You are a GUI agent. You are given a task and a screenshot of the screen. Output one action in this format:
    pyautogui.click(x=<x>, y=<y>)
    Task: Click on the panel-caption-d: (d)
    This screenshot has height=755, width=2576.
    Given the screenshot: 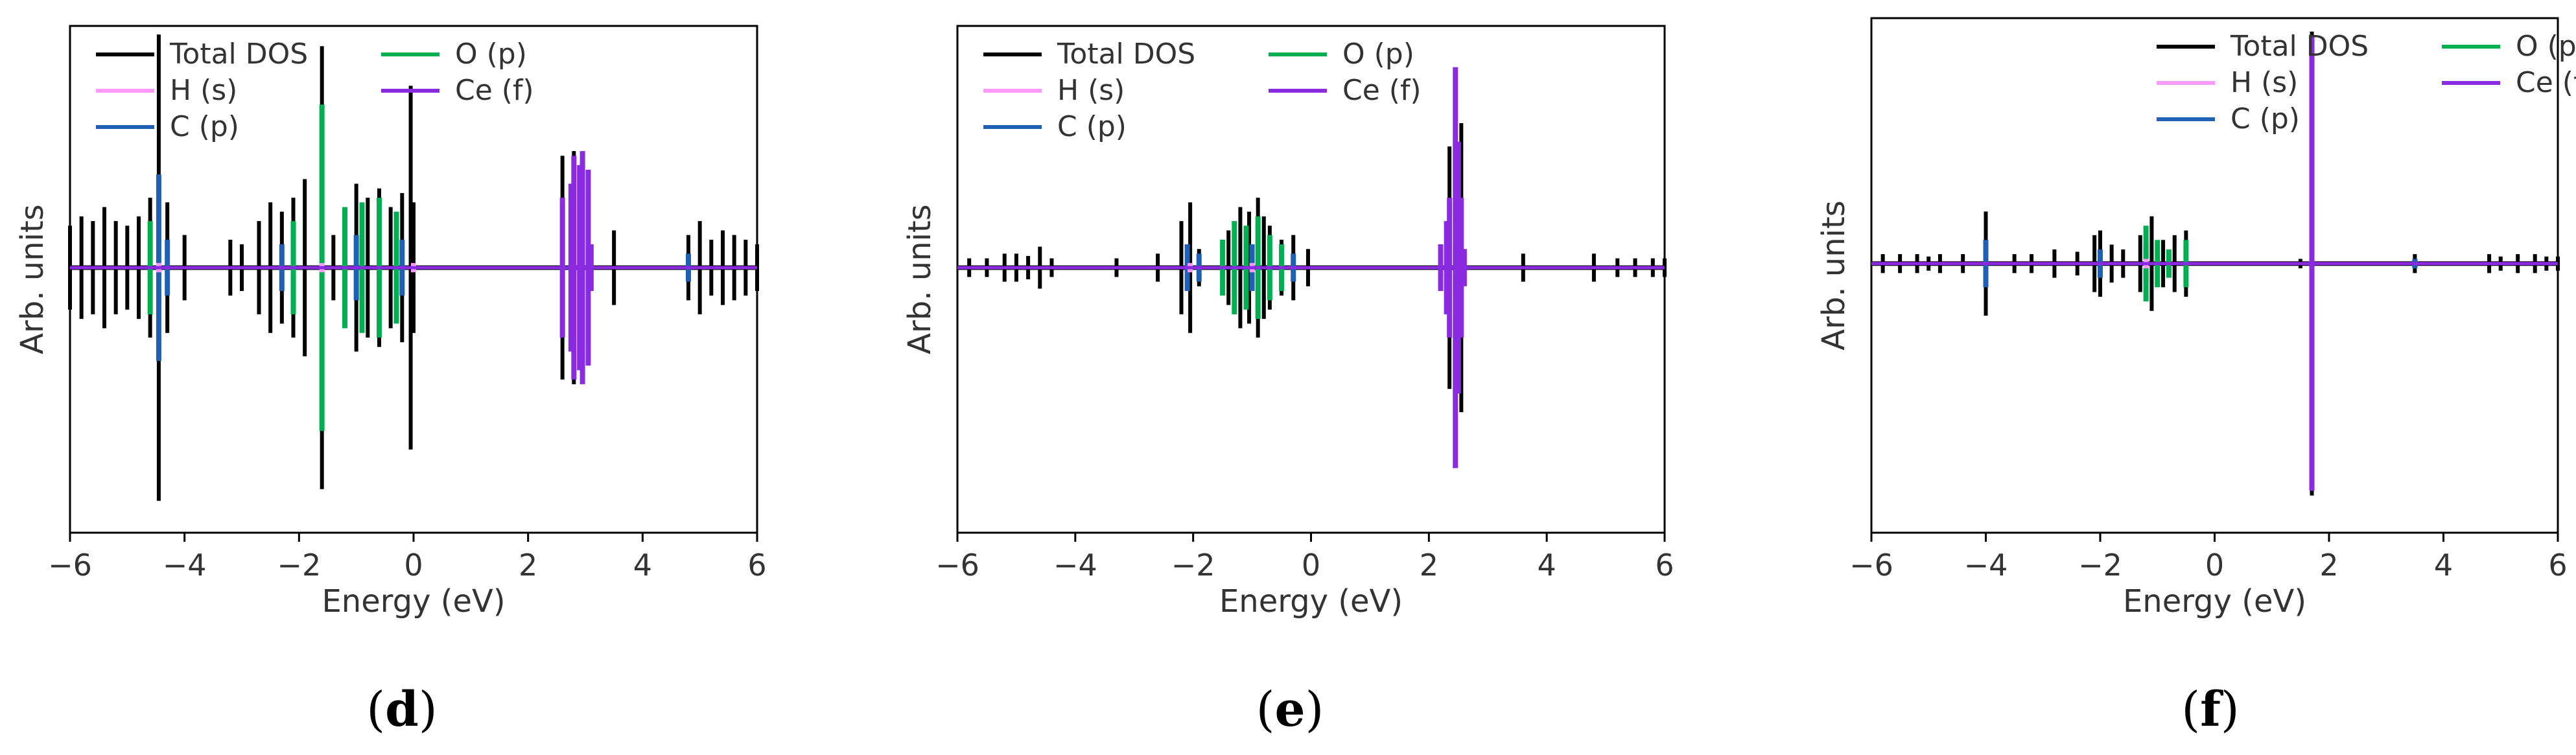 What is the action you would take?
    pyautogui.click(x=402, y=710)
    